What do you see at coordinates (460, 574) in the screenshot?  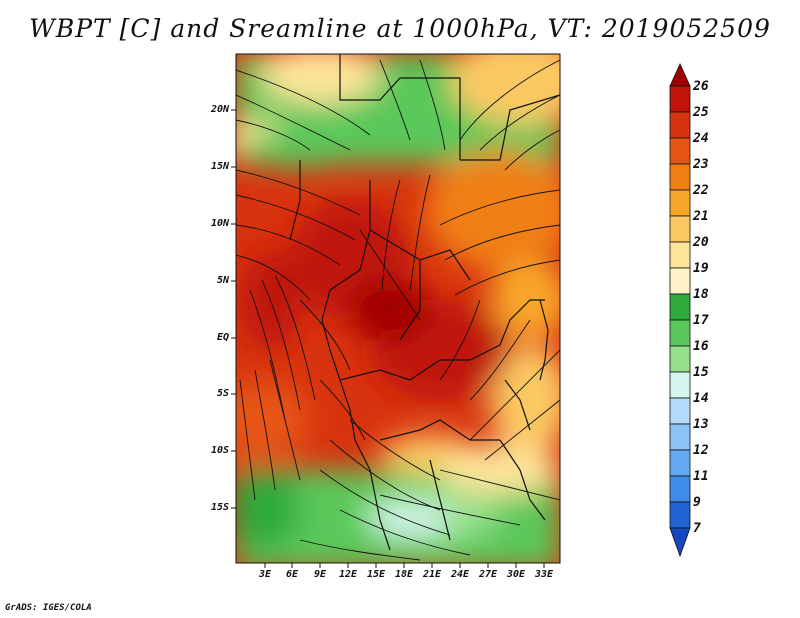 I see `lon-label: 24E` at bounding box center [460, 574].